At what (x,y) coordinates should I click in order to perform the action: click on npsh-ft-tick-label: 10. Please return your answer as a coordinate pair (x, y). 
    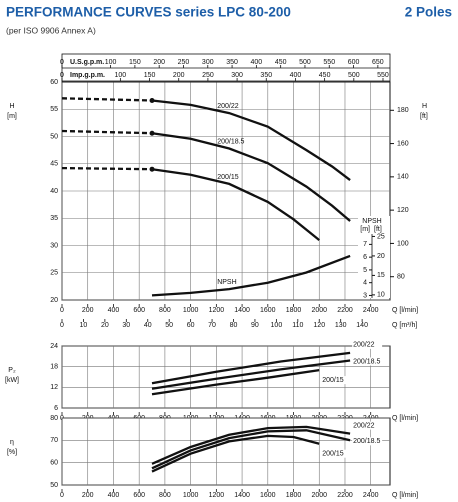
    Looking at the image, I should click on (381, 295).